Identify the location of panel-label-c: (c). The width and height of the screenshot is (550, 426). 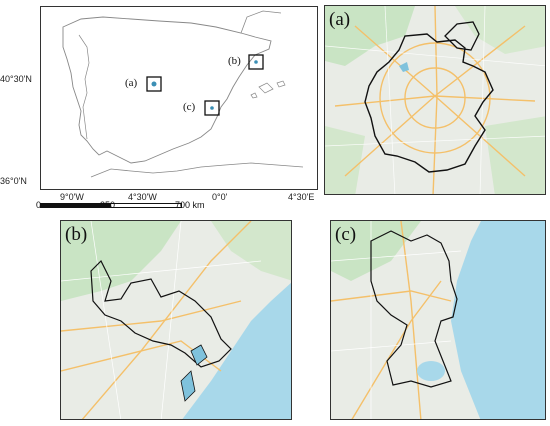
(346, 234).